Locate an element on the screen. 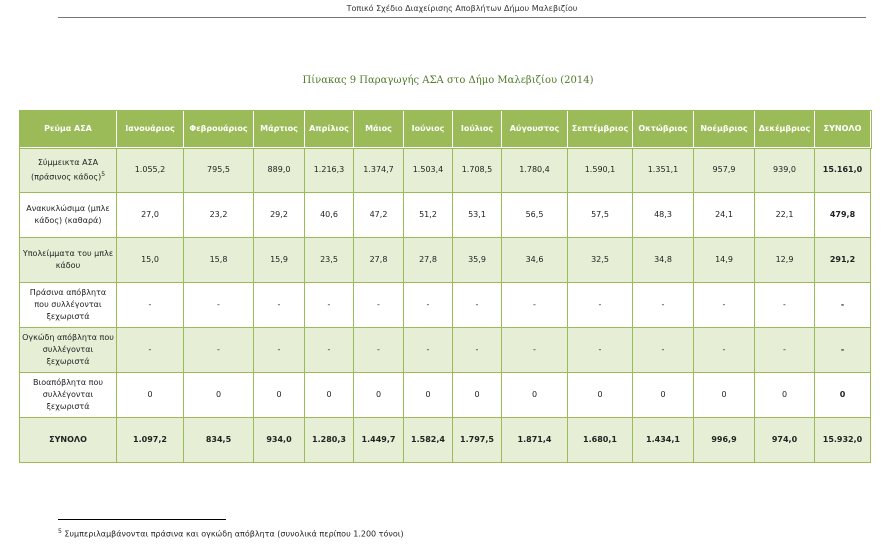 This screenshot has height=552, width=896. table-cell: 15,9 is located at coordinates (279, 260).